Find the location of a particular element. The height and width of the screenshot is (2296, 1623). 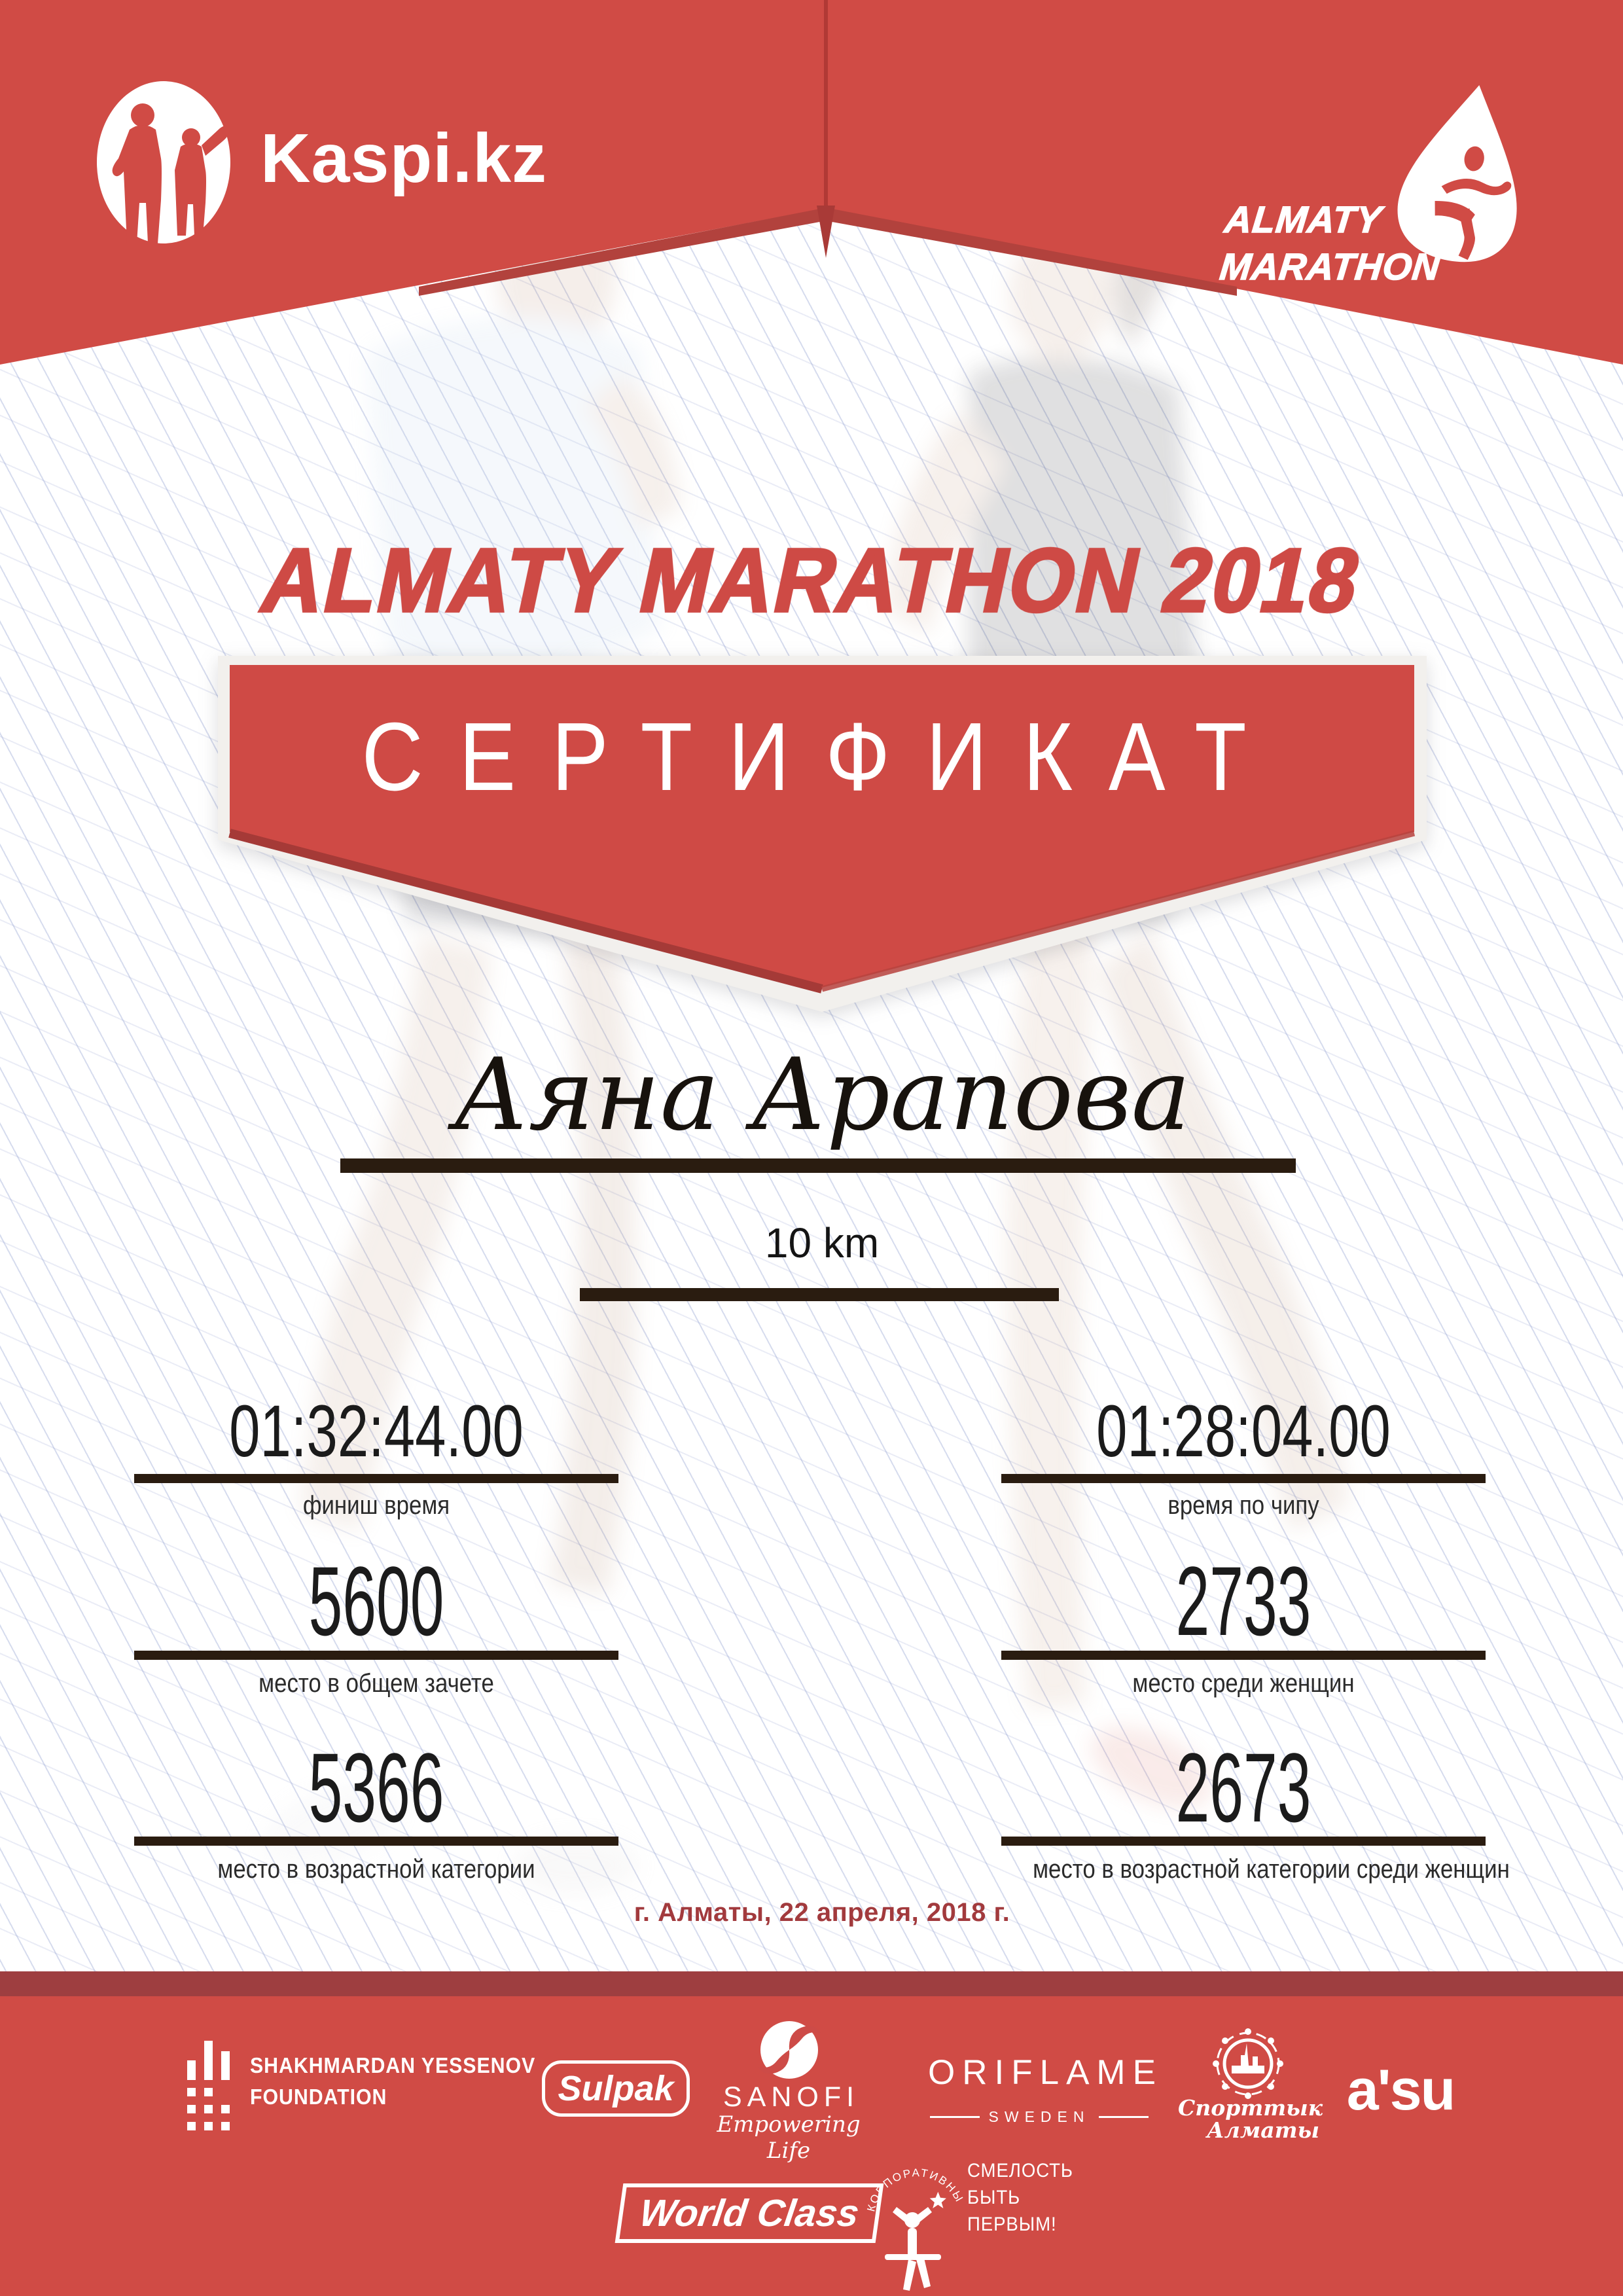

sport-almaty-line2: Алматы is located at coordinates (1263, 2130).